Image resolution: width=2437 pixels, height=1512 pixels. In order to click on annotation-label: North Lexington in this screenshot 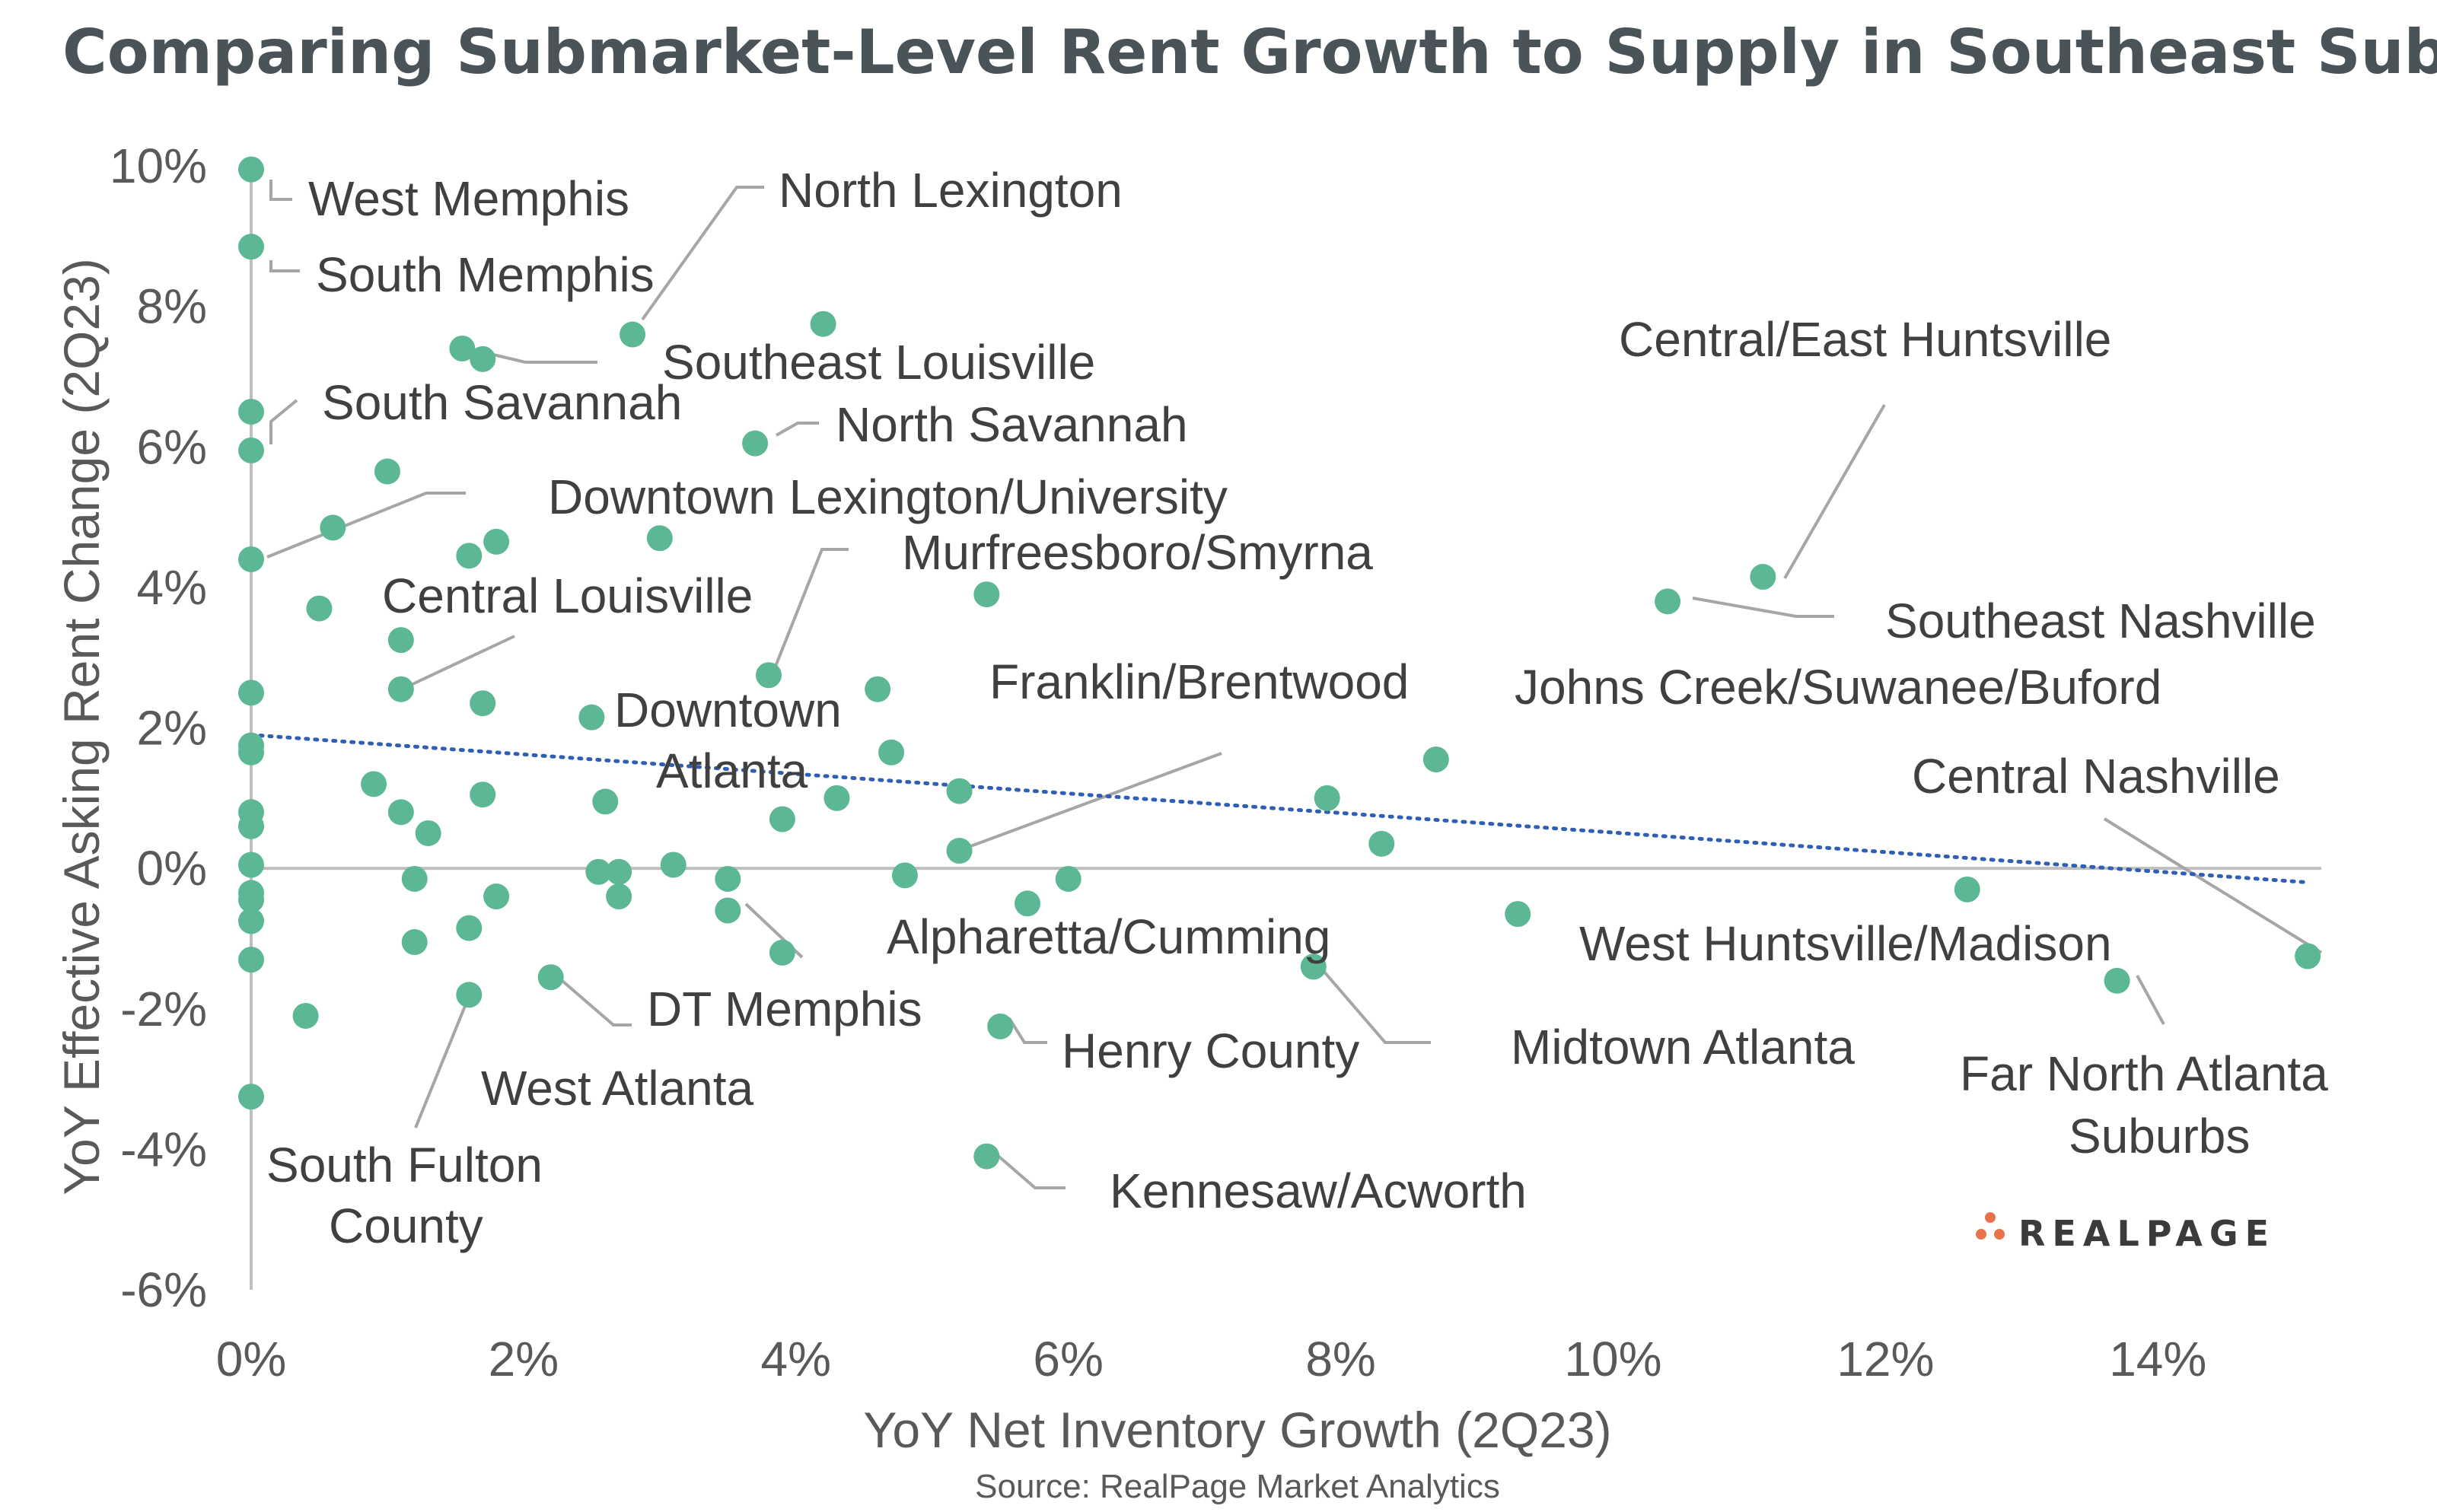, I will do `click(951, 190)`.